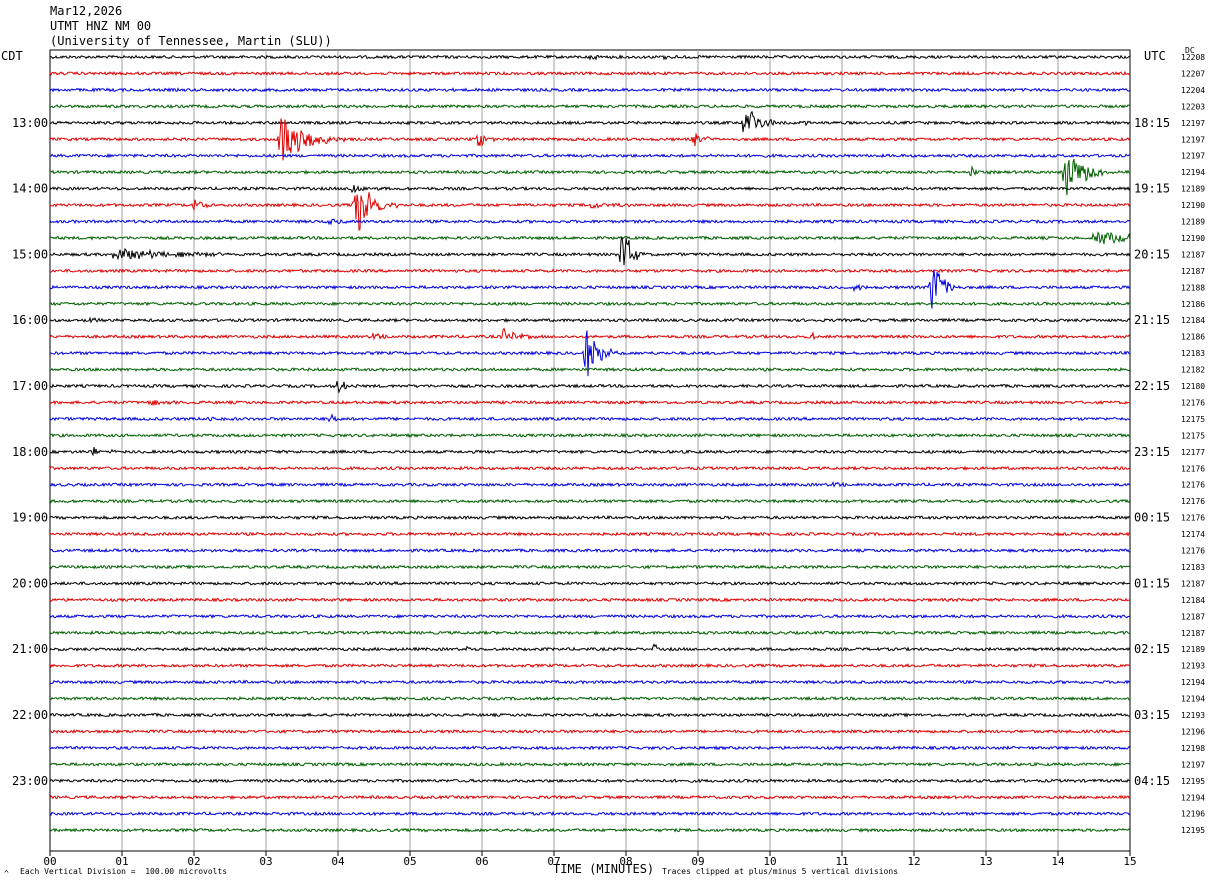 The height and width of the screenshot is (886, 1210). Describe the element at coordinates (30, 583) in the screenshot. I see `left-time-label: 20:00` at that location.